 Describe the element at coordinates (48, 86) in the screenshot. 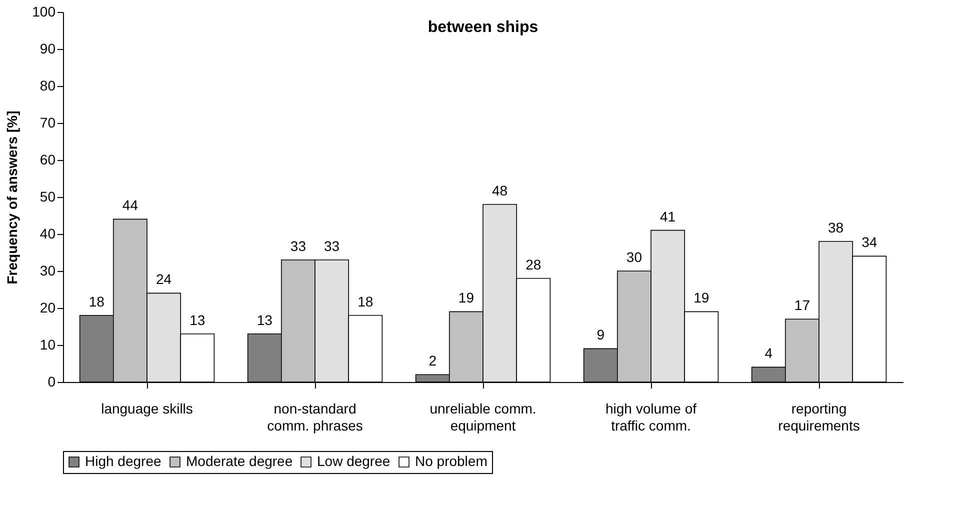

I see `y-tick-label: 80` at that location.